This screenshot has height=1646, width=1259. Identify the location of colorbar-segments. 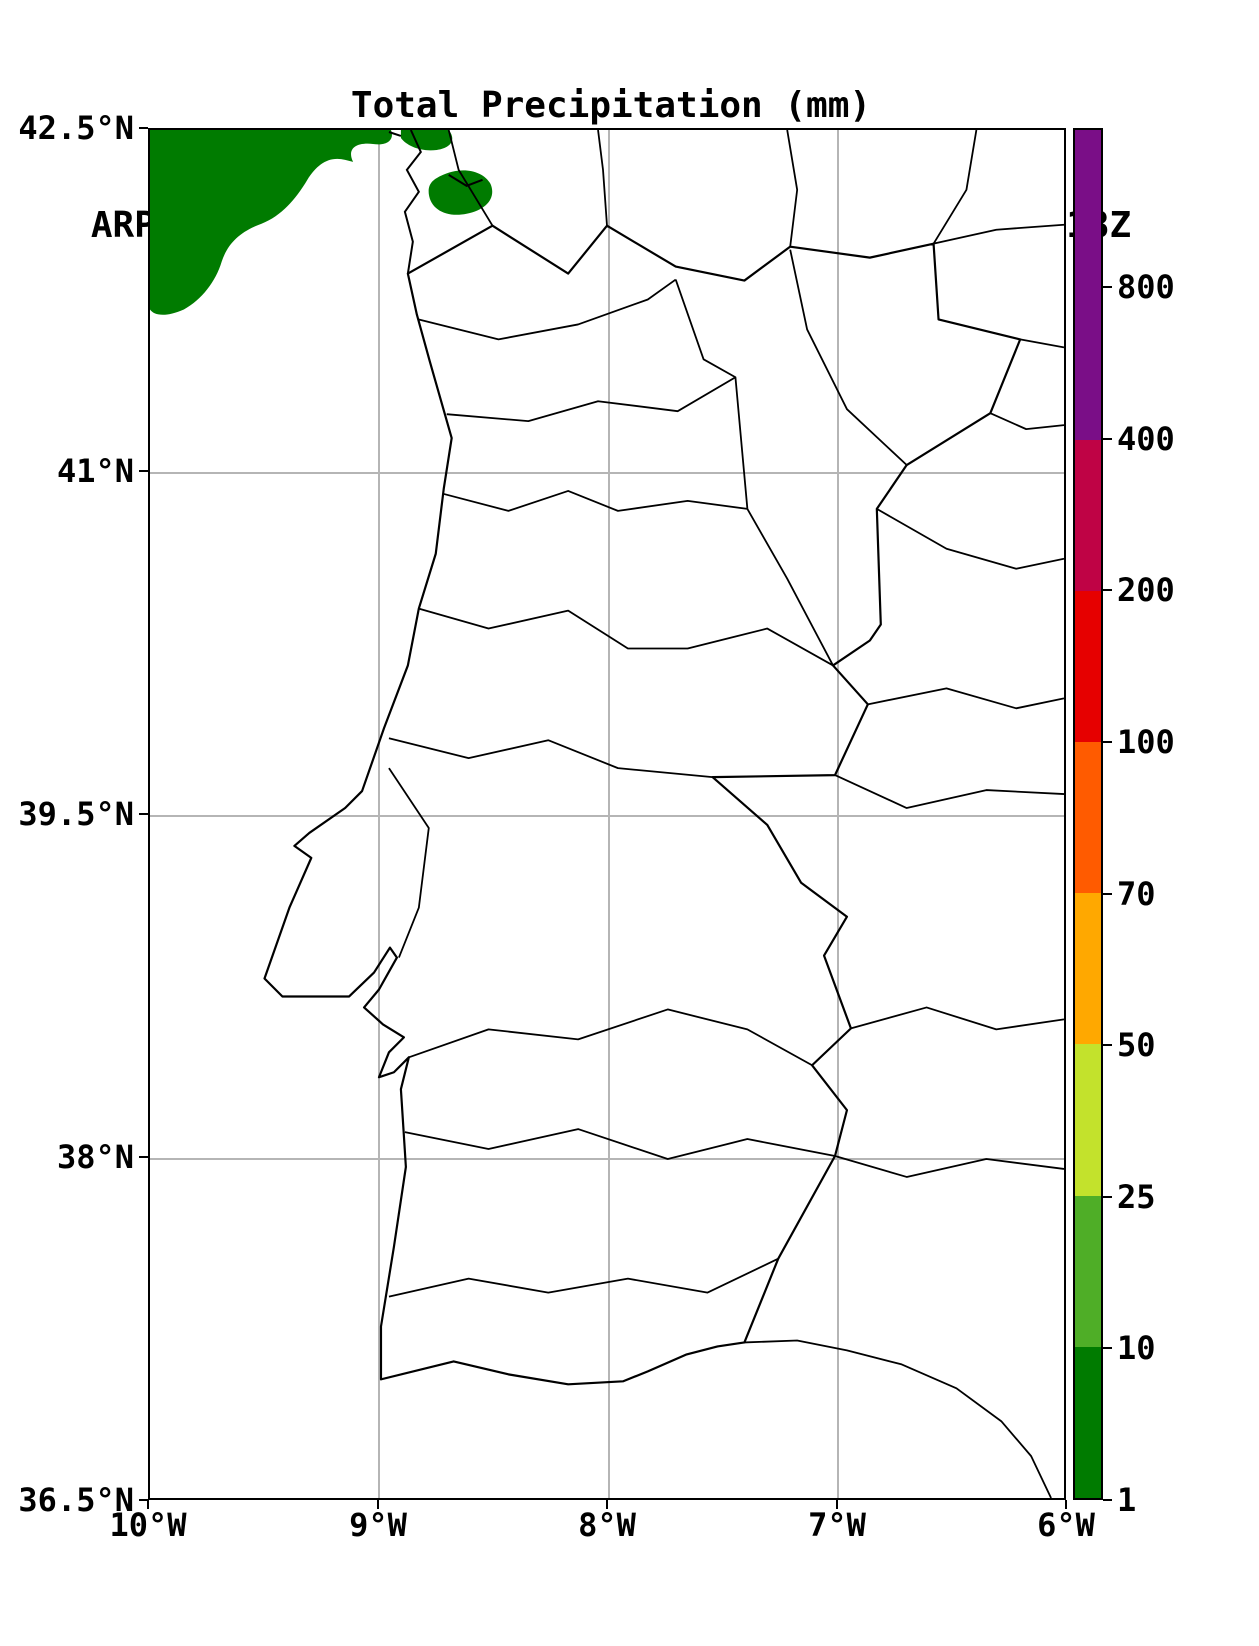
(1088, 813).